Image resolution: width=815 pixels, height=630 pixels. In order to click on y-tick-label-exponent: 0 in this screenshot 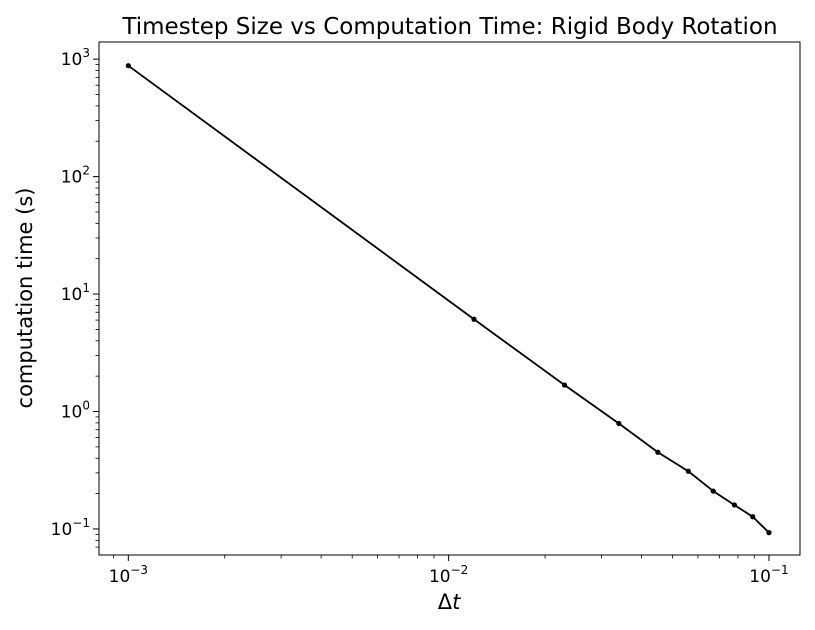, I will do `click(86, 405)`.